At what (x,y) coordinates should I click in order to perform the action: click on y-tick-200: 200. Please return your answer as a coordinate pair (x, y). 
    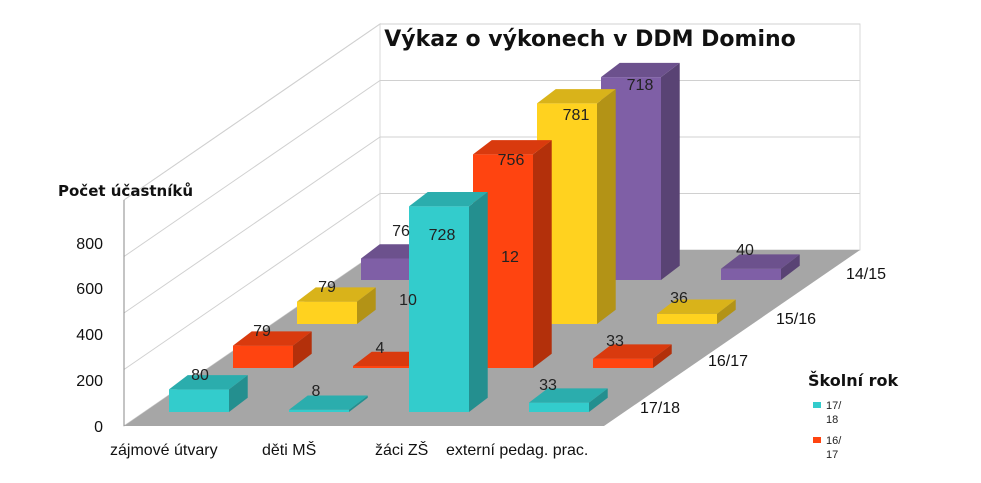
    Looking at the image, I should click on (89, 381).